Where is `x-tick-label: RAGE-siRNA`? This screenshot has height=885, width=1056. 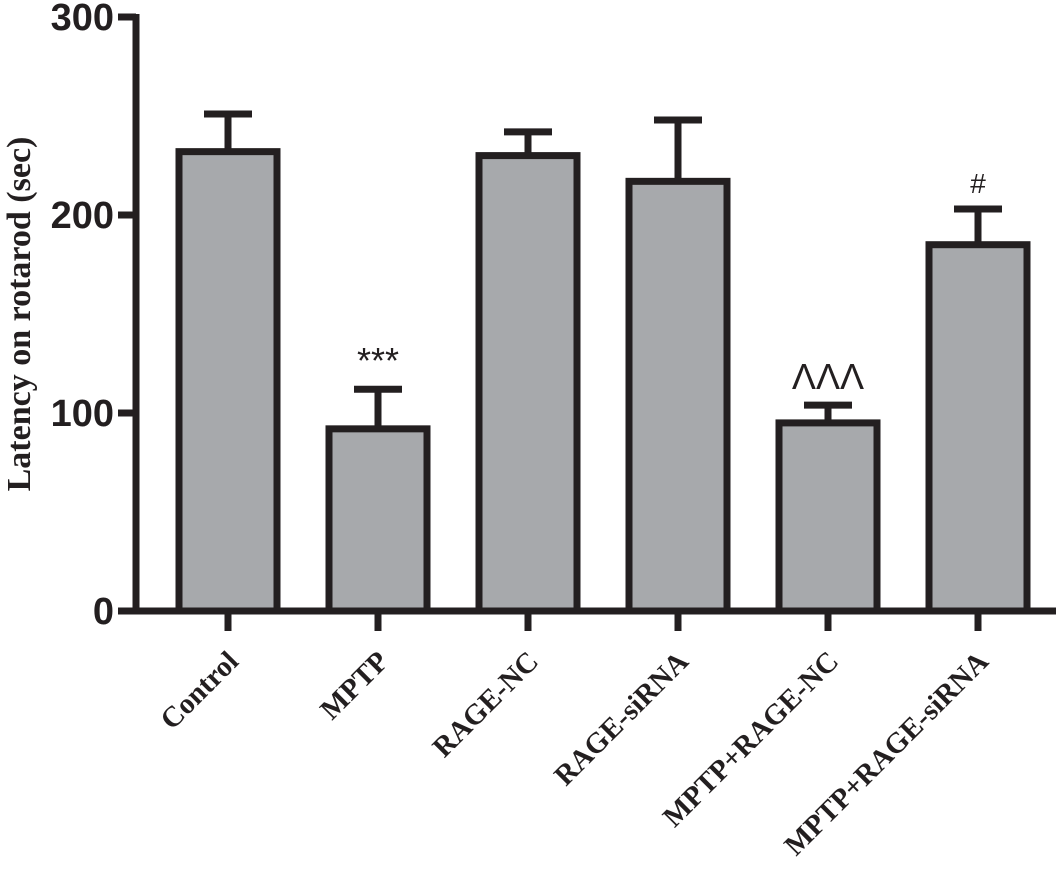 x-tick-label: RAGE-siRNA is located at coordinates (621, 718).